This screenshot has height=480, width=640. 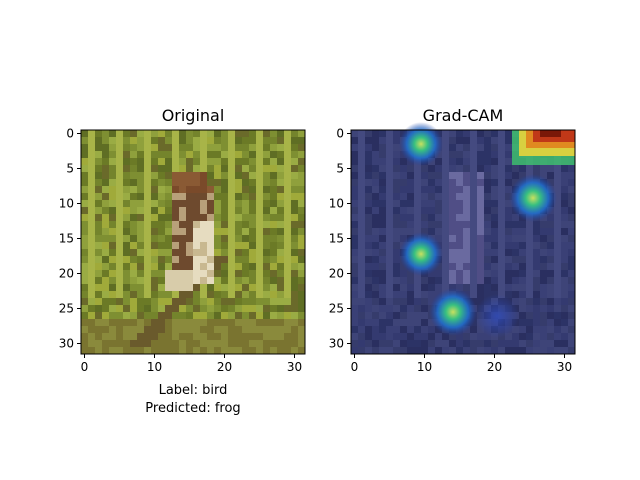 What do you see at coordinates (193, 115) in the screenshot?
I see `panel-title: Original` at bounding box center [193, 115].